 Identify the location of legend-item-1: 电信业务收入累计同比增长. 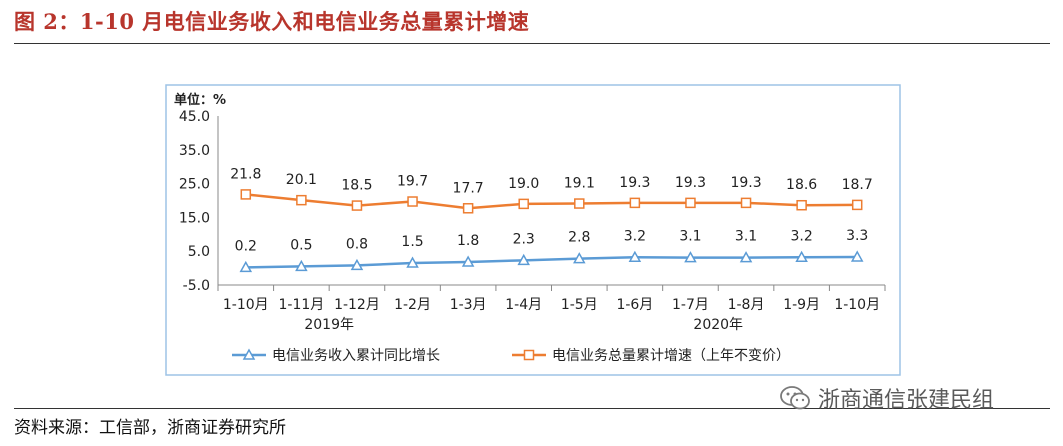
(336, 356).